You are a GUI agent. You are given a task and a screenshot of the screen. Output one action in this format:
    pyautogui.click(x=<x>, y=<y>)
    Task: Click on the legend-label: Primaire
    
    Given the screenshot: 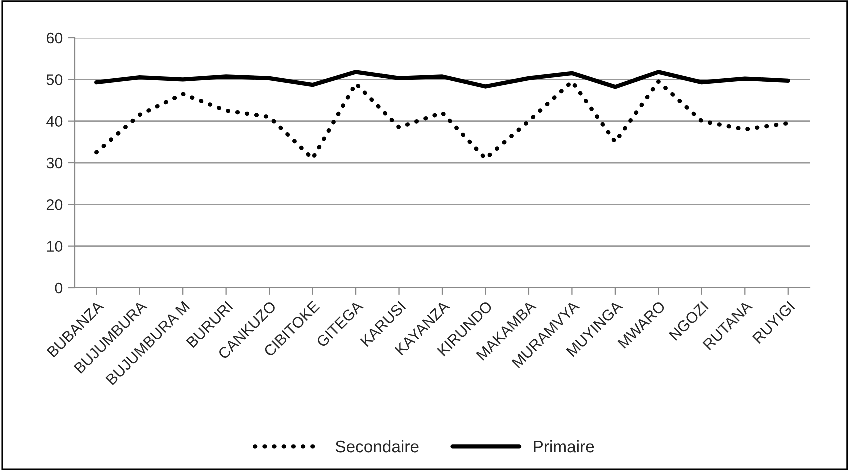 What is the action you would take?
    pyautogui.click(x=564, y=446)
    